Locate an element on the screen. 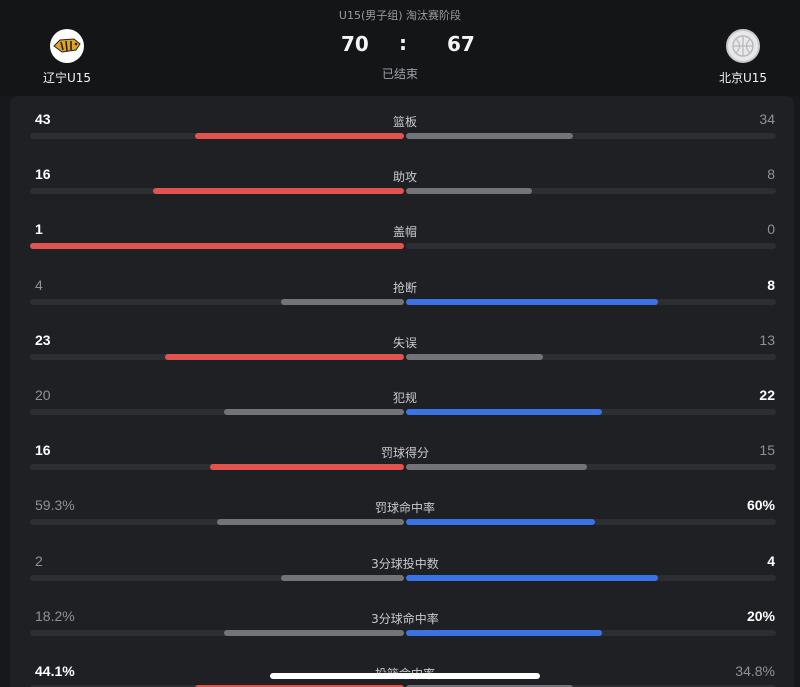 Image resolution: width=800 pixels, height=687 pixels. stat-label: 罚球命中率 is located at coordinates (404, 508).